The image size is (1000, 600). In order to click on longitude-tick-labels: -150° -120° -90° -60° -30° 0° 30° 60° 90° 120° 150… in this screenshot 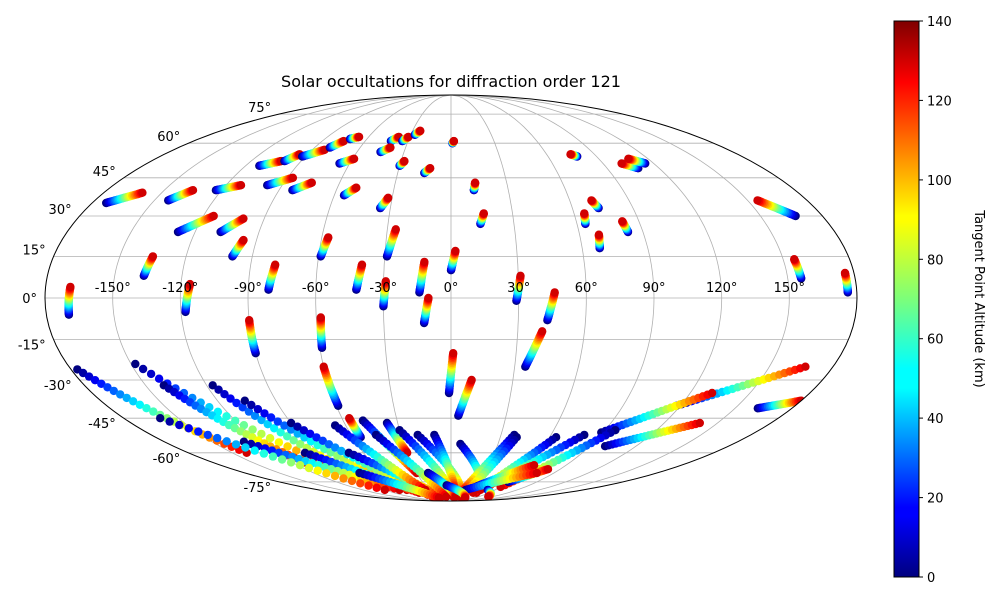, I will do `click(450, 288)`.